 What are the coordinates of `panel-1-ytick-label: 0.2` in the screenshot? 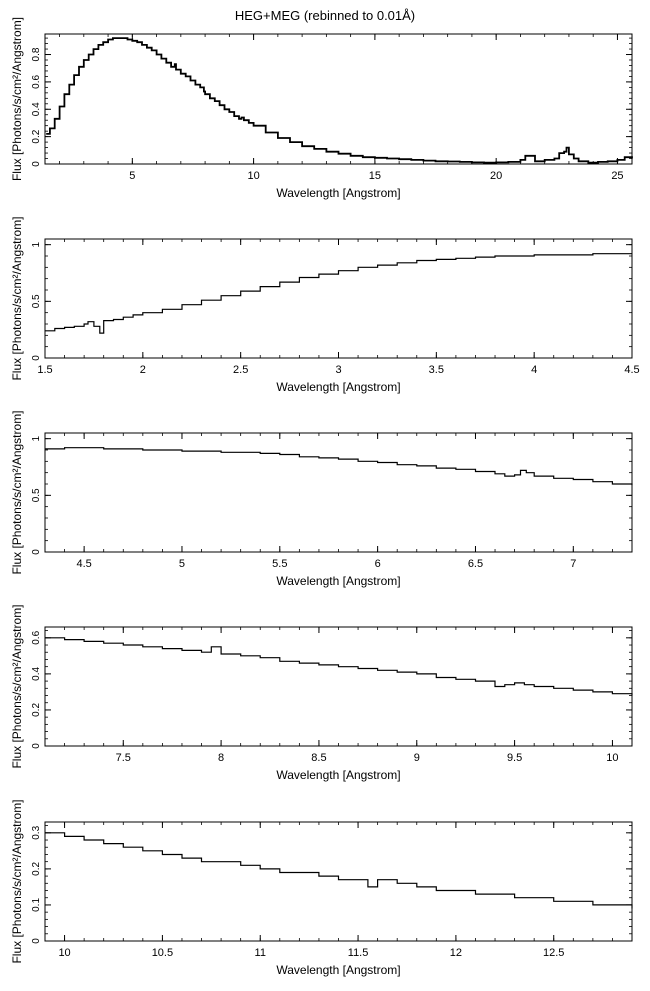 It's located at (36, 136).